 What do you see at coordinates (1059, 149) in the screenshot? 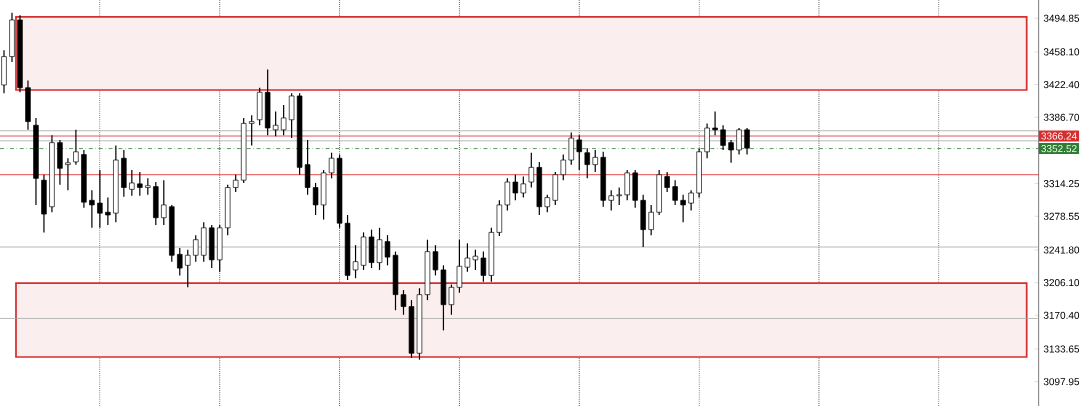
I see `ref-line-label: 3352.52` at bounding box center [1059, 149].